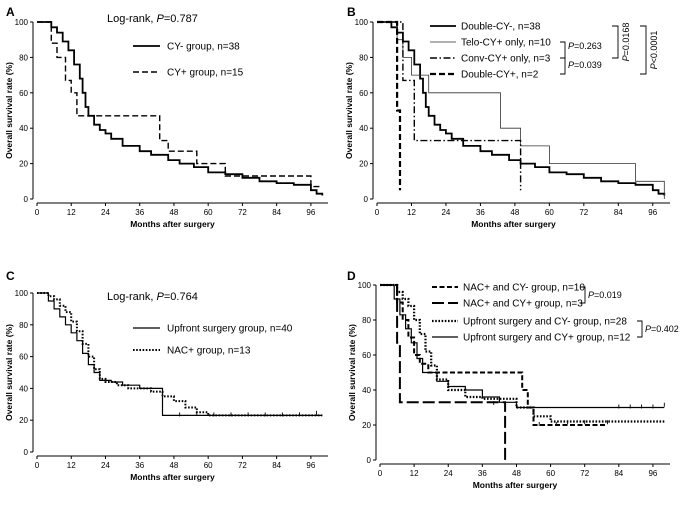 The image size is (685, 505). Describe the element at coordinates (500, 75) in the screenshot. I see `legend-label-4: Double-CY+, n=2` at that location.